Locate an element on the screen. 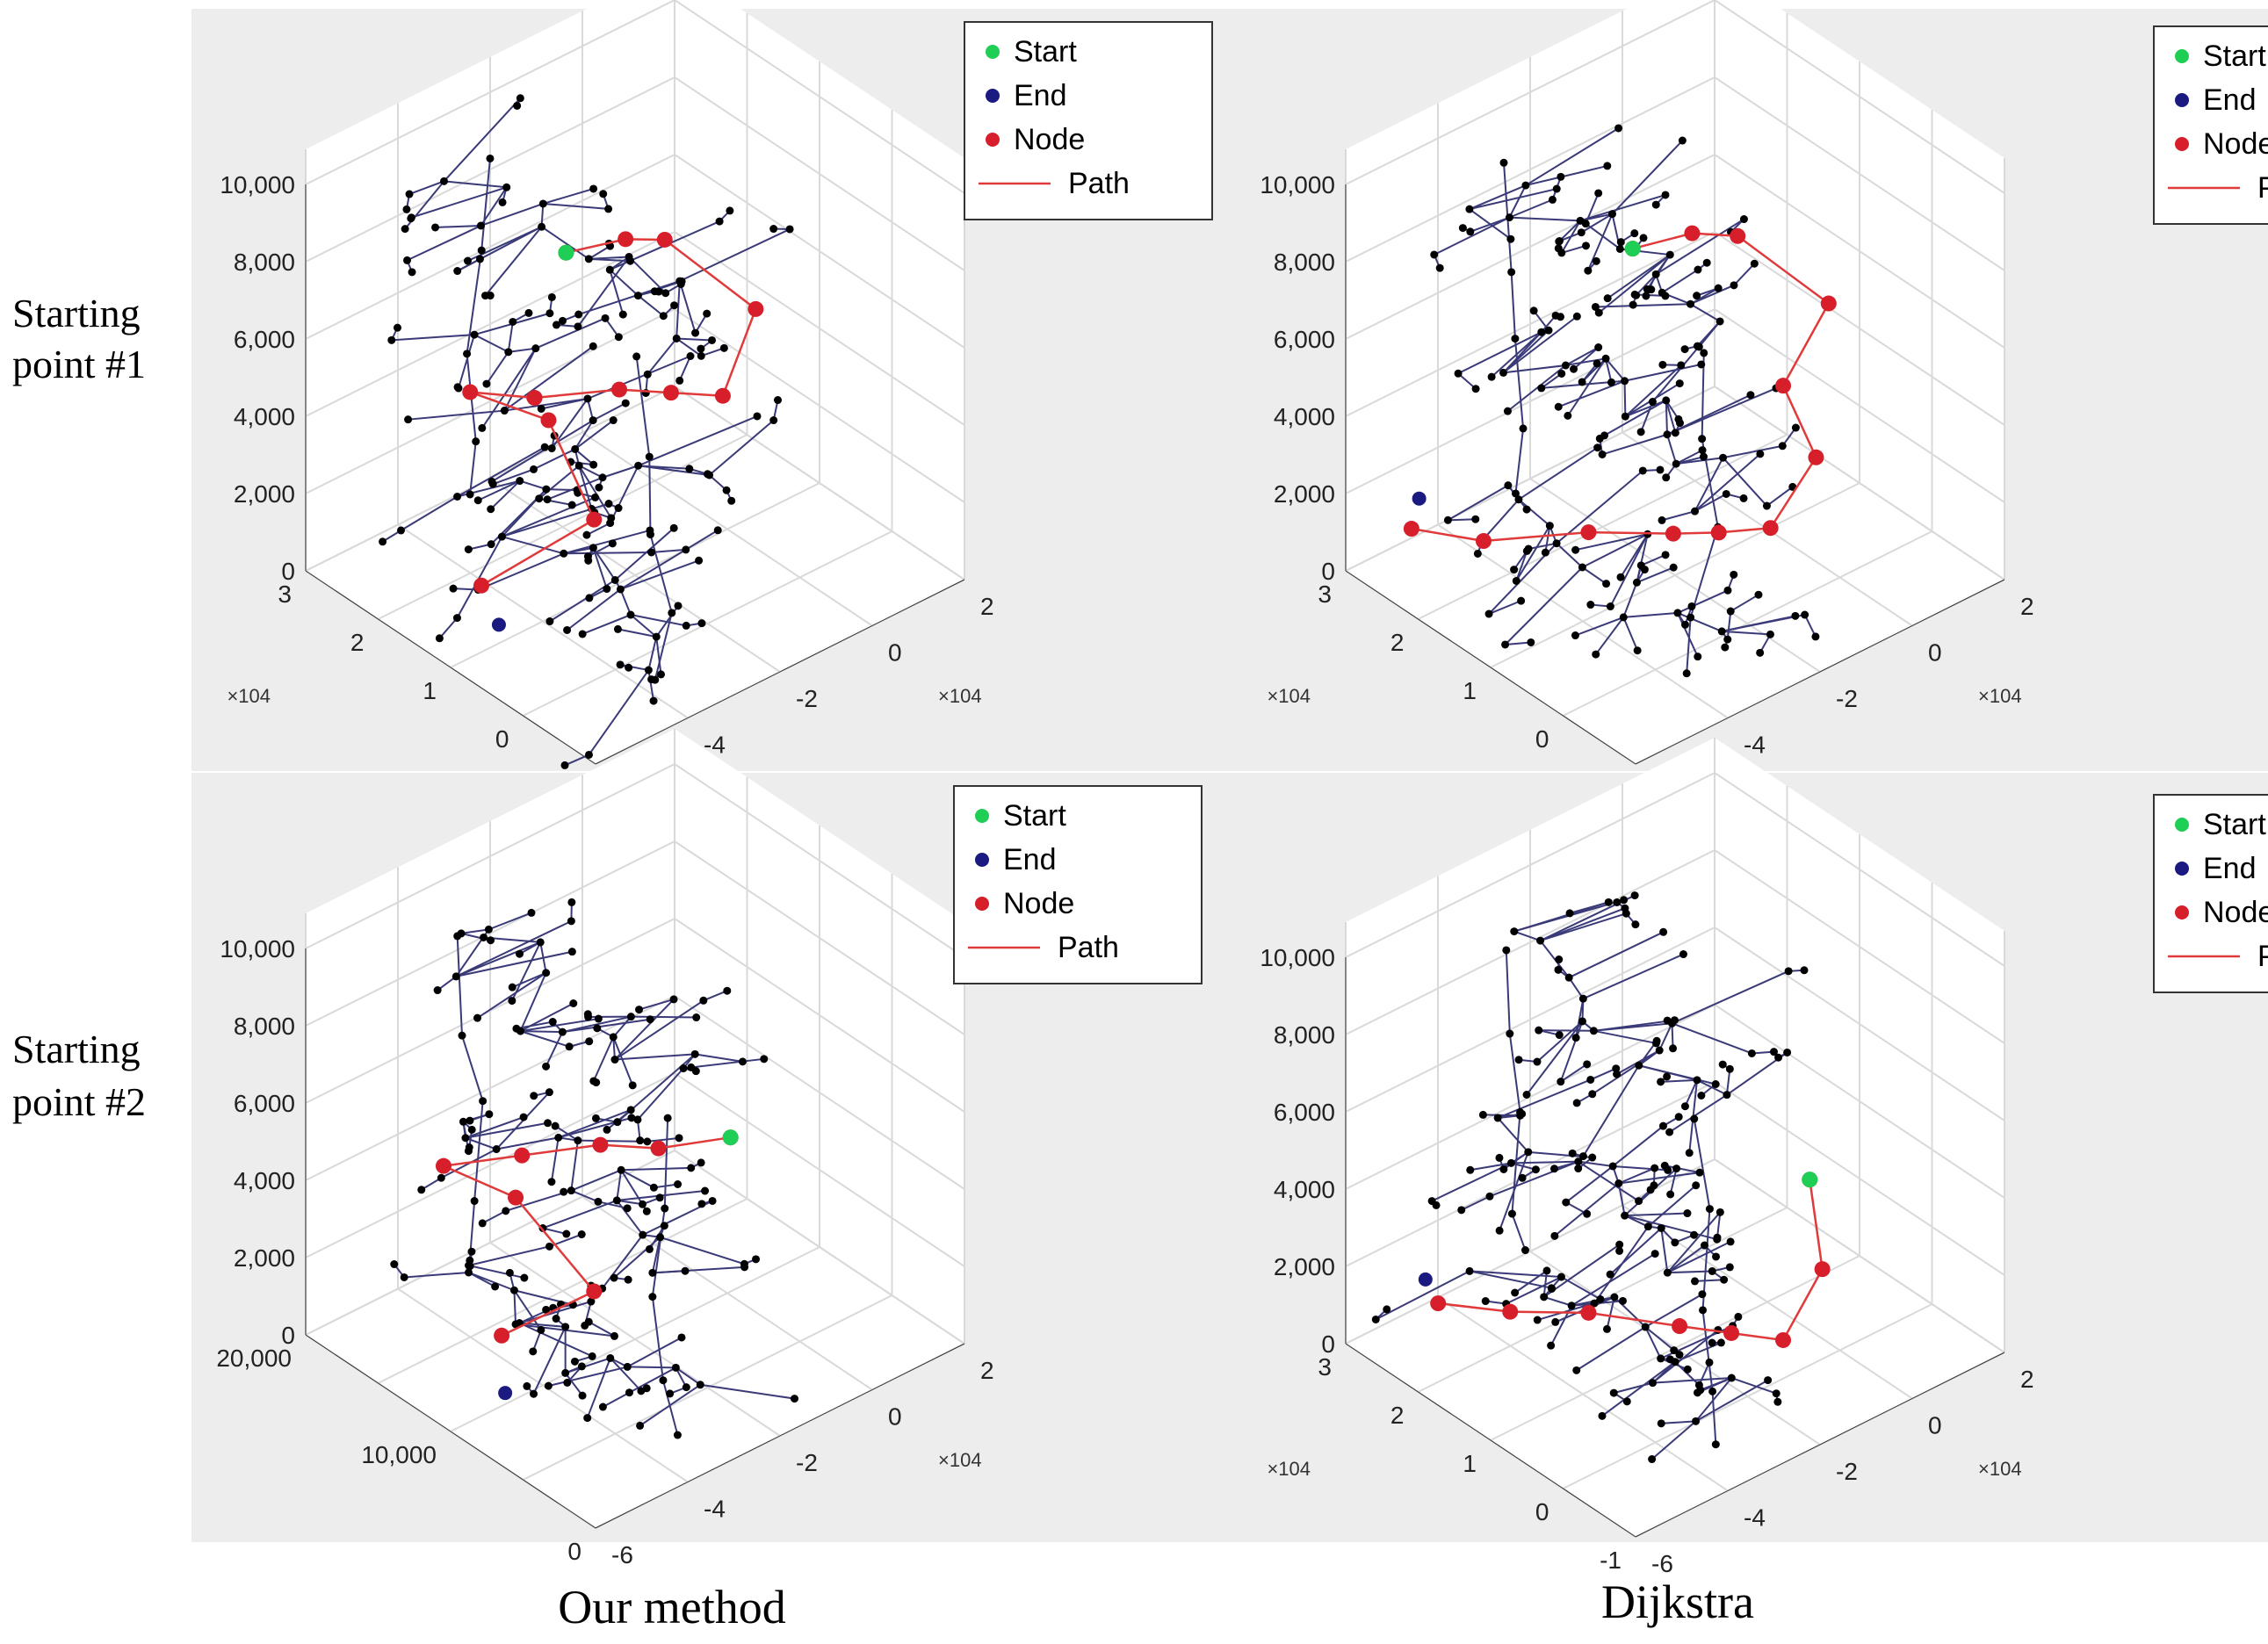 This screenshot has width=2268, height=1644. node-legend-marker is located at coordinates (993, 140).